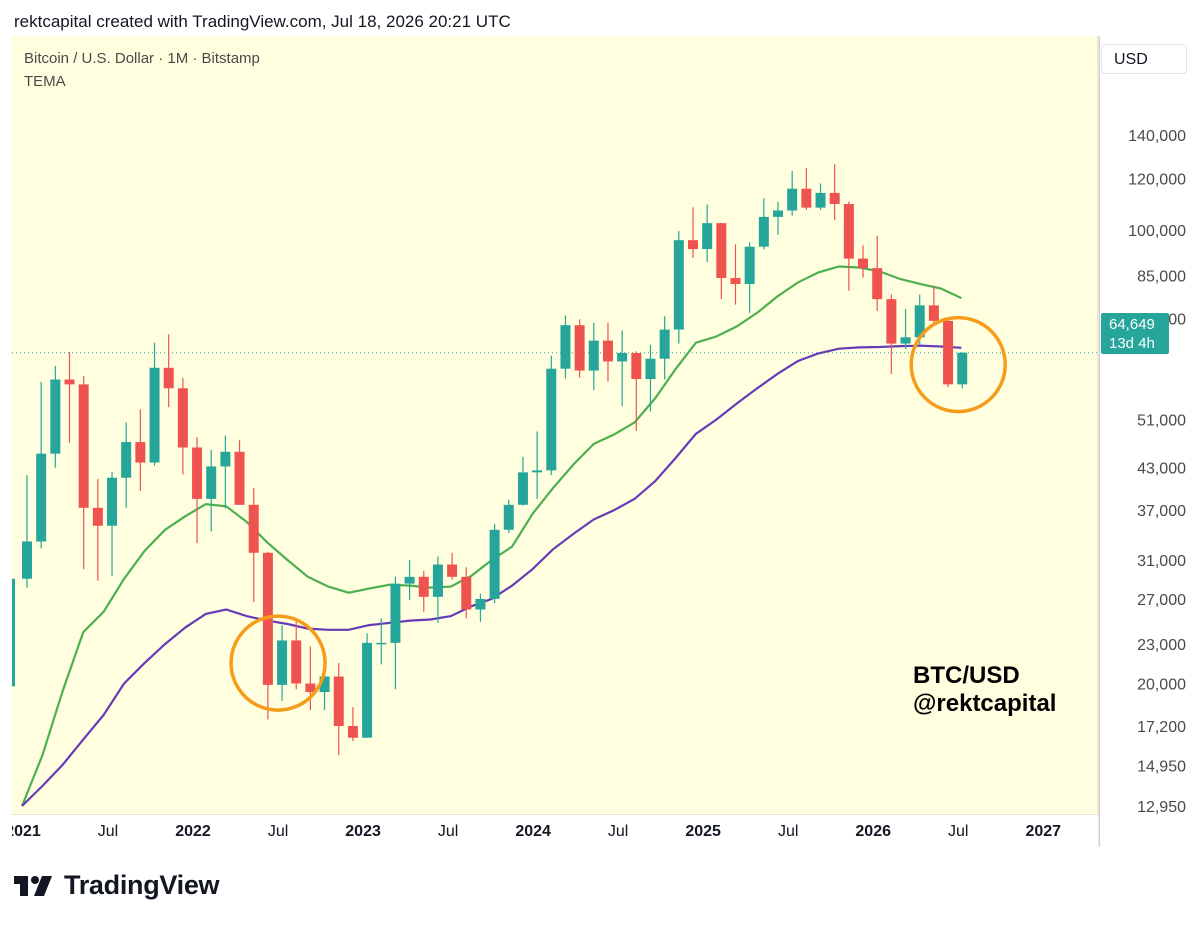 This screenshot has width=1199, height=927. Describe the element at coordinates (1161, 684) in the screenshot. I see `price-tick-label: 20,000` at that location.